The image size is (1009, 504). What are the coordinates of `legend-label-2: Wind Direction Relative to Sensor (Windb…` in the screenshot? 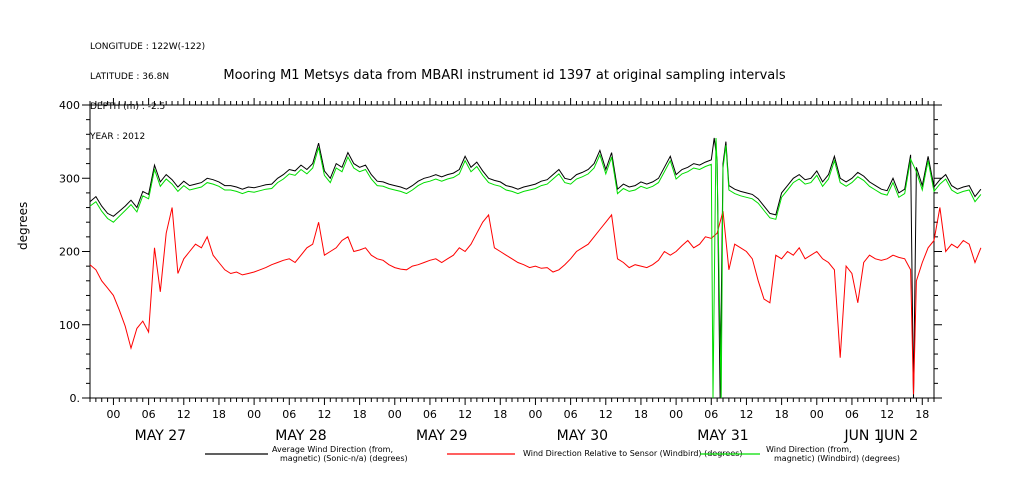 It's located at (633, 453).